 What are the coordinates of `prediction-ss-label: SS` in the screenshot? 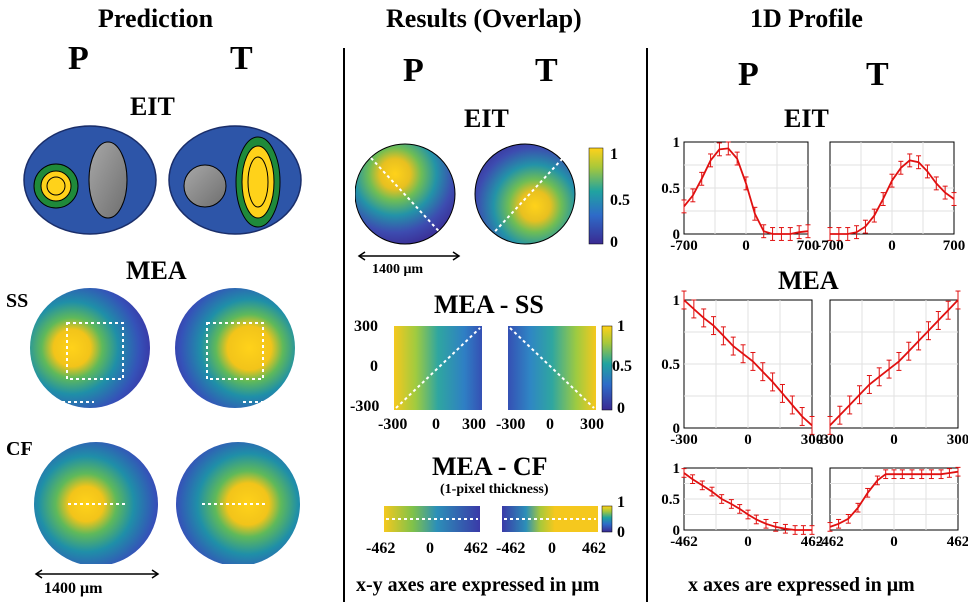 It's located at (17, 301).